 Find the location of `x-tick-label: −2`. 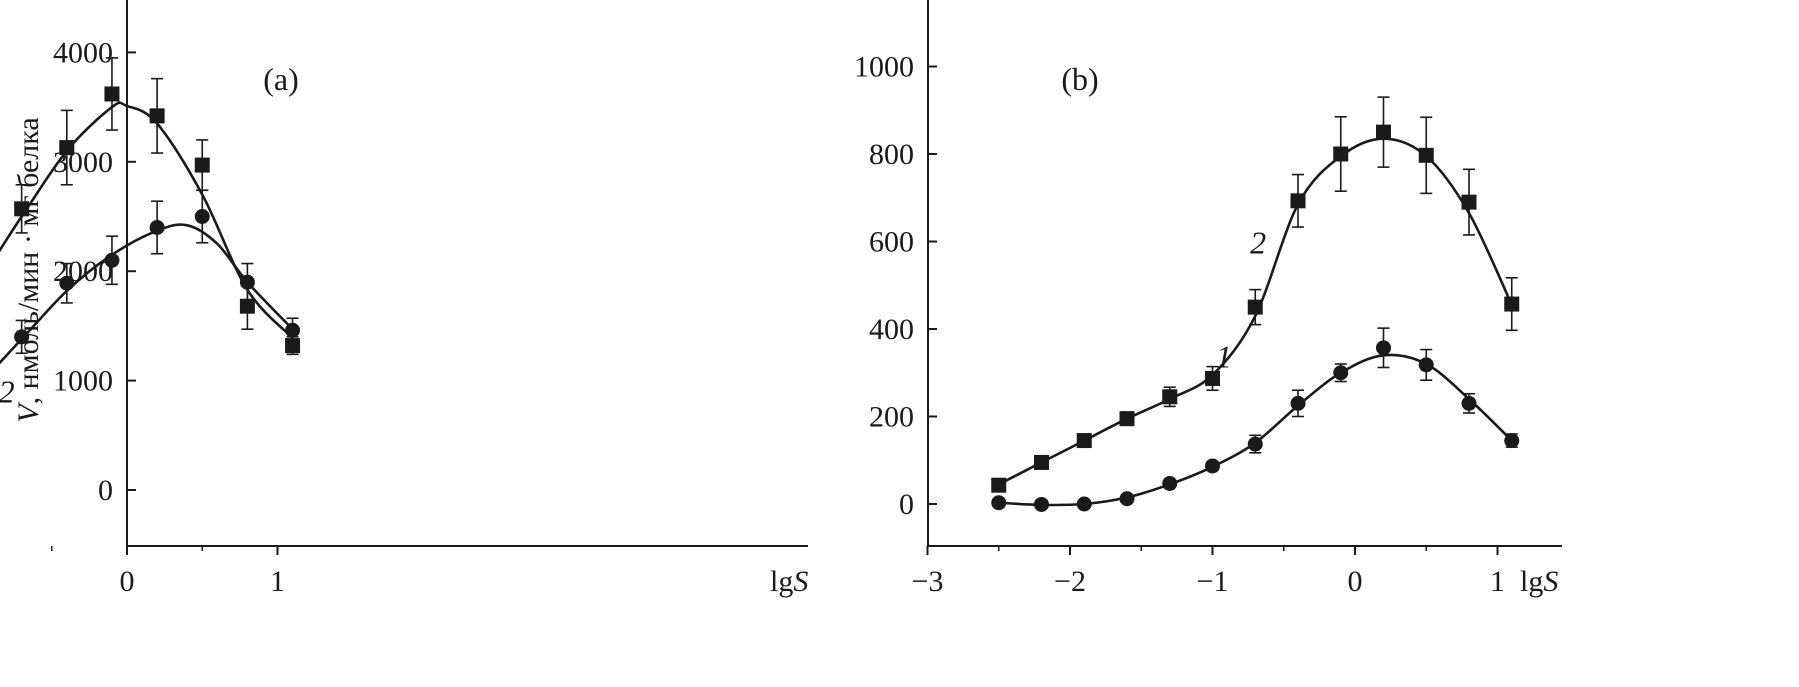

x-tick-label: −2 is located at coordinates (1070, 581).